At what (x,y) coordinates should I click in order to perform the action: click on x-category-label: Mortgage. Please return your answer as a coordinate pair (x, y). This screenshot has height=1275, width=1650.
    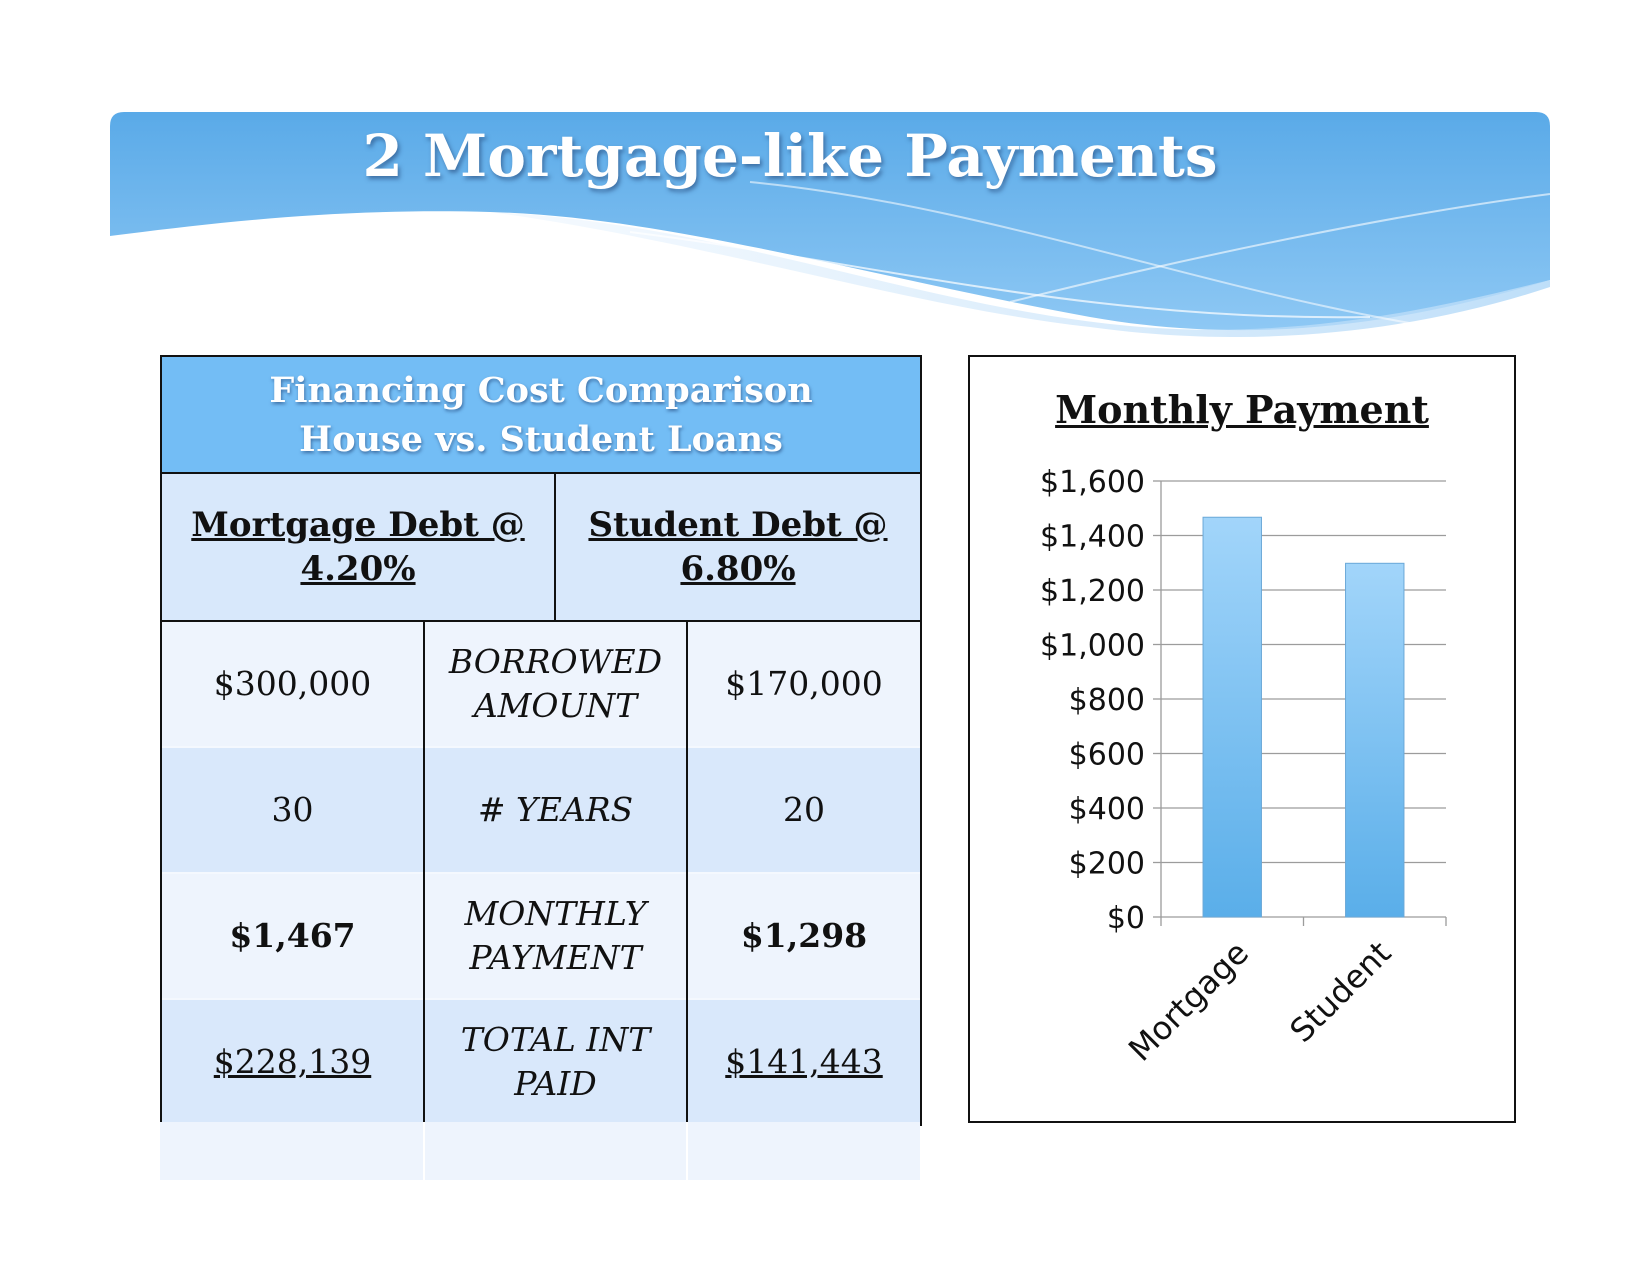
    Looking at the image, I should click on (1188, 1001).